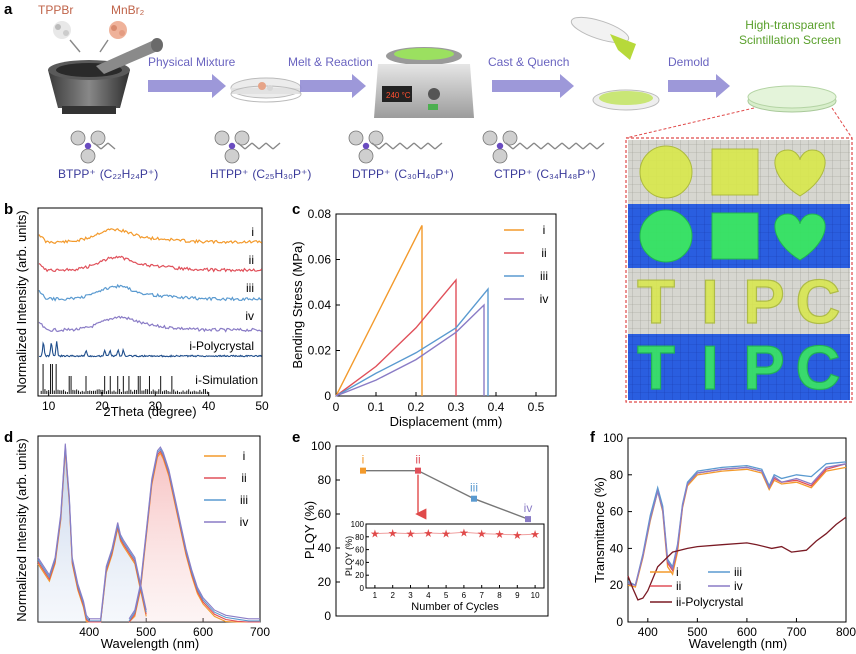 Image resolution: width=856 pixels, height=654 pixels. What do you see at coordinates (735, 172) in the screenshot?
I see `square-sample-icon` at bounding box center [735, 172].